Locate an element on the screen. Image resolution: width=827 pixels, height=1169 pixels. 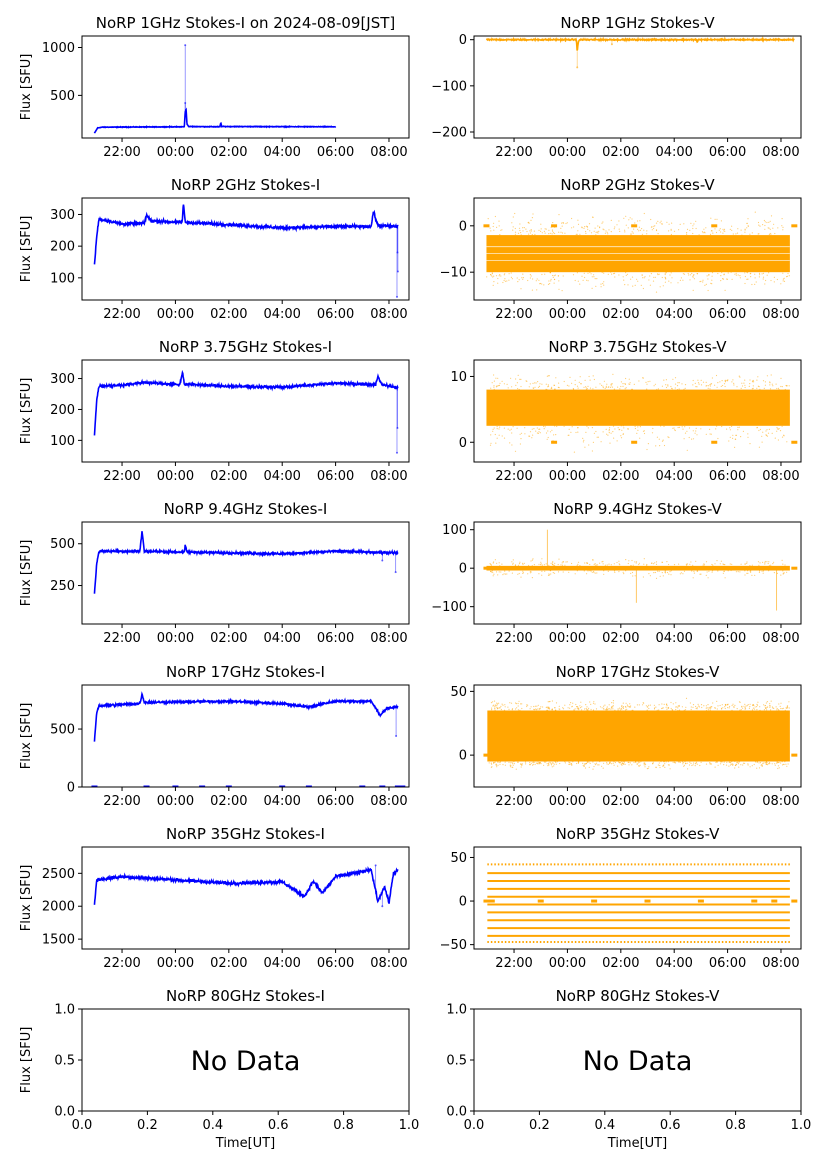
x-tick-label: 04:00 is located at coordinates (281, 314).